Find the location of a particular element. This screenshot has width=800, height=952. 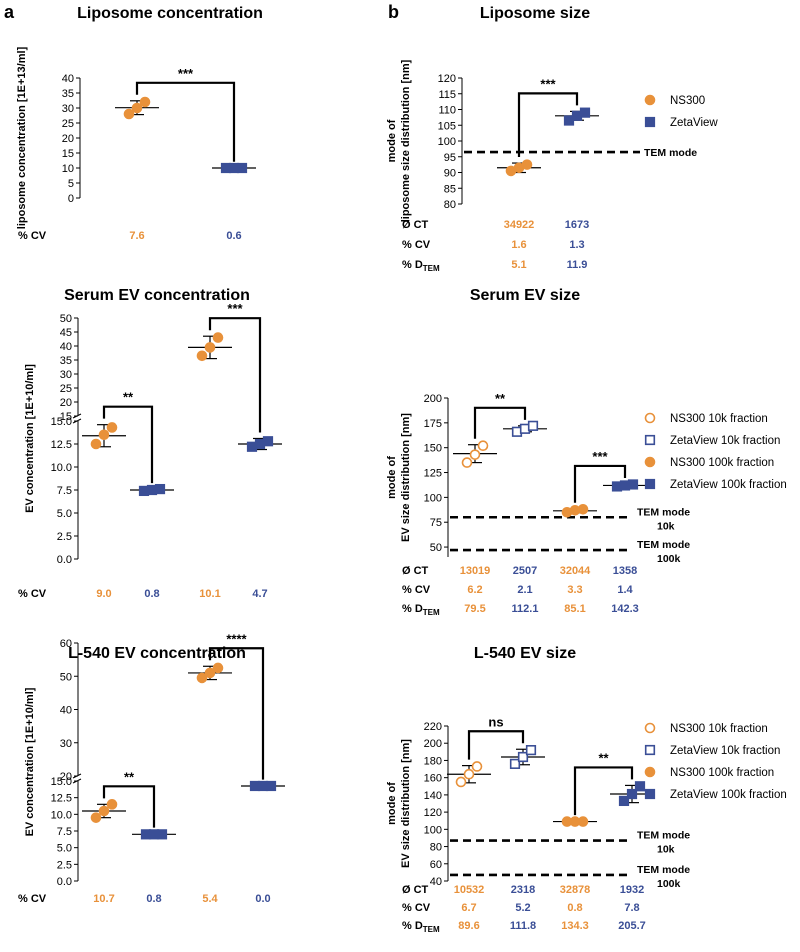

stats-value: 9.0 is located at coordinates (103, 594).